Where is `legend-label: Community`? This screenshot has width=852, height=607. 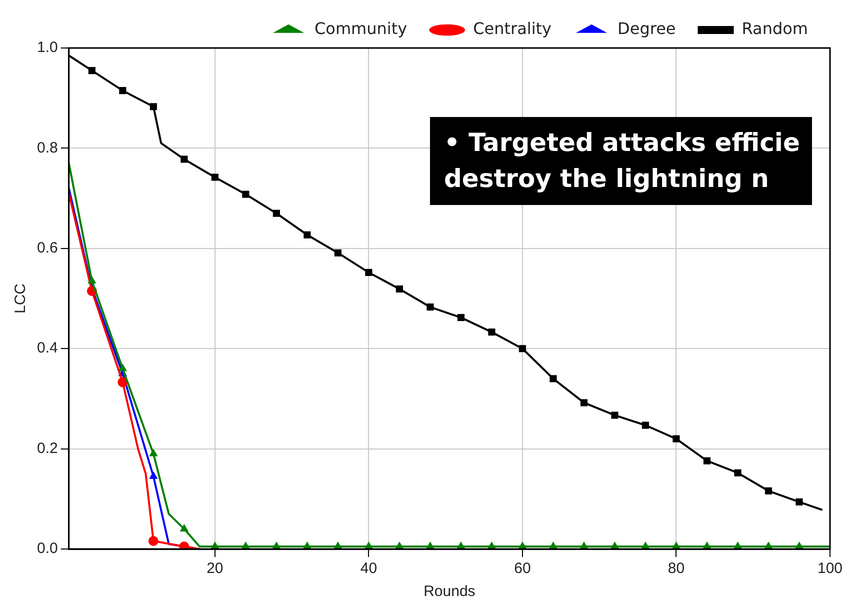 legend-label: Community is located at coordinates (361, 28).